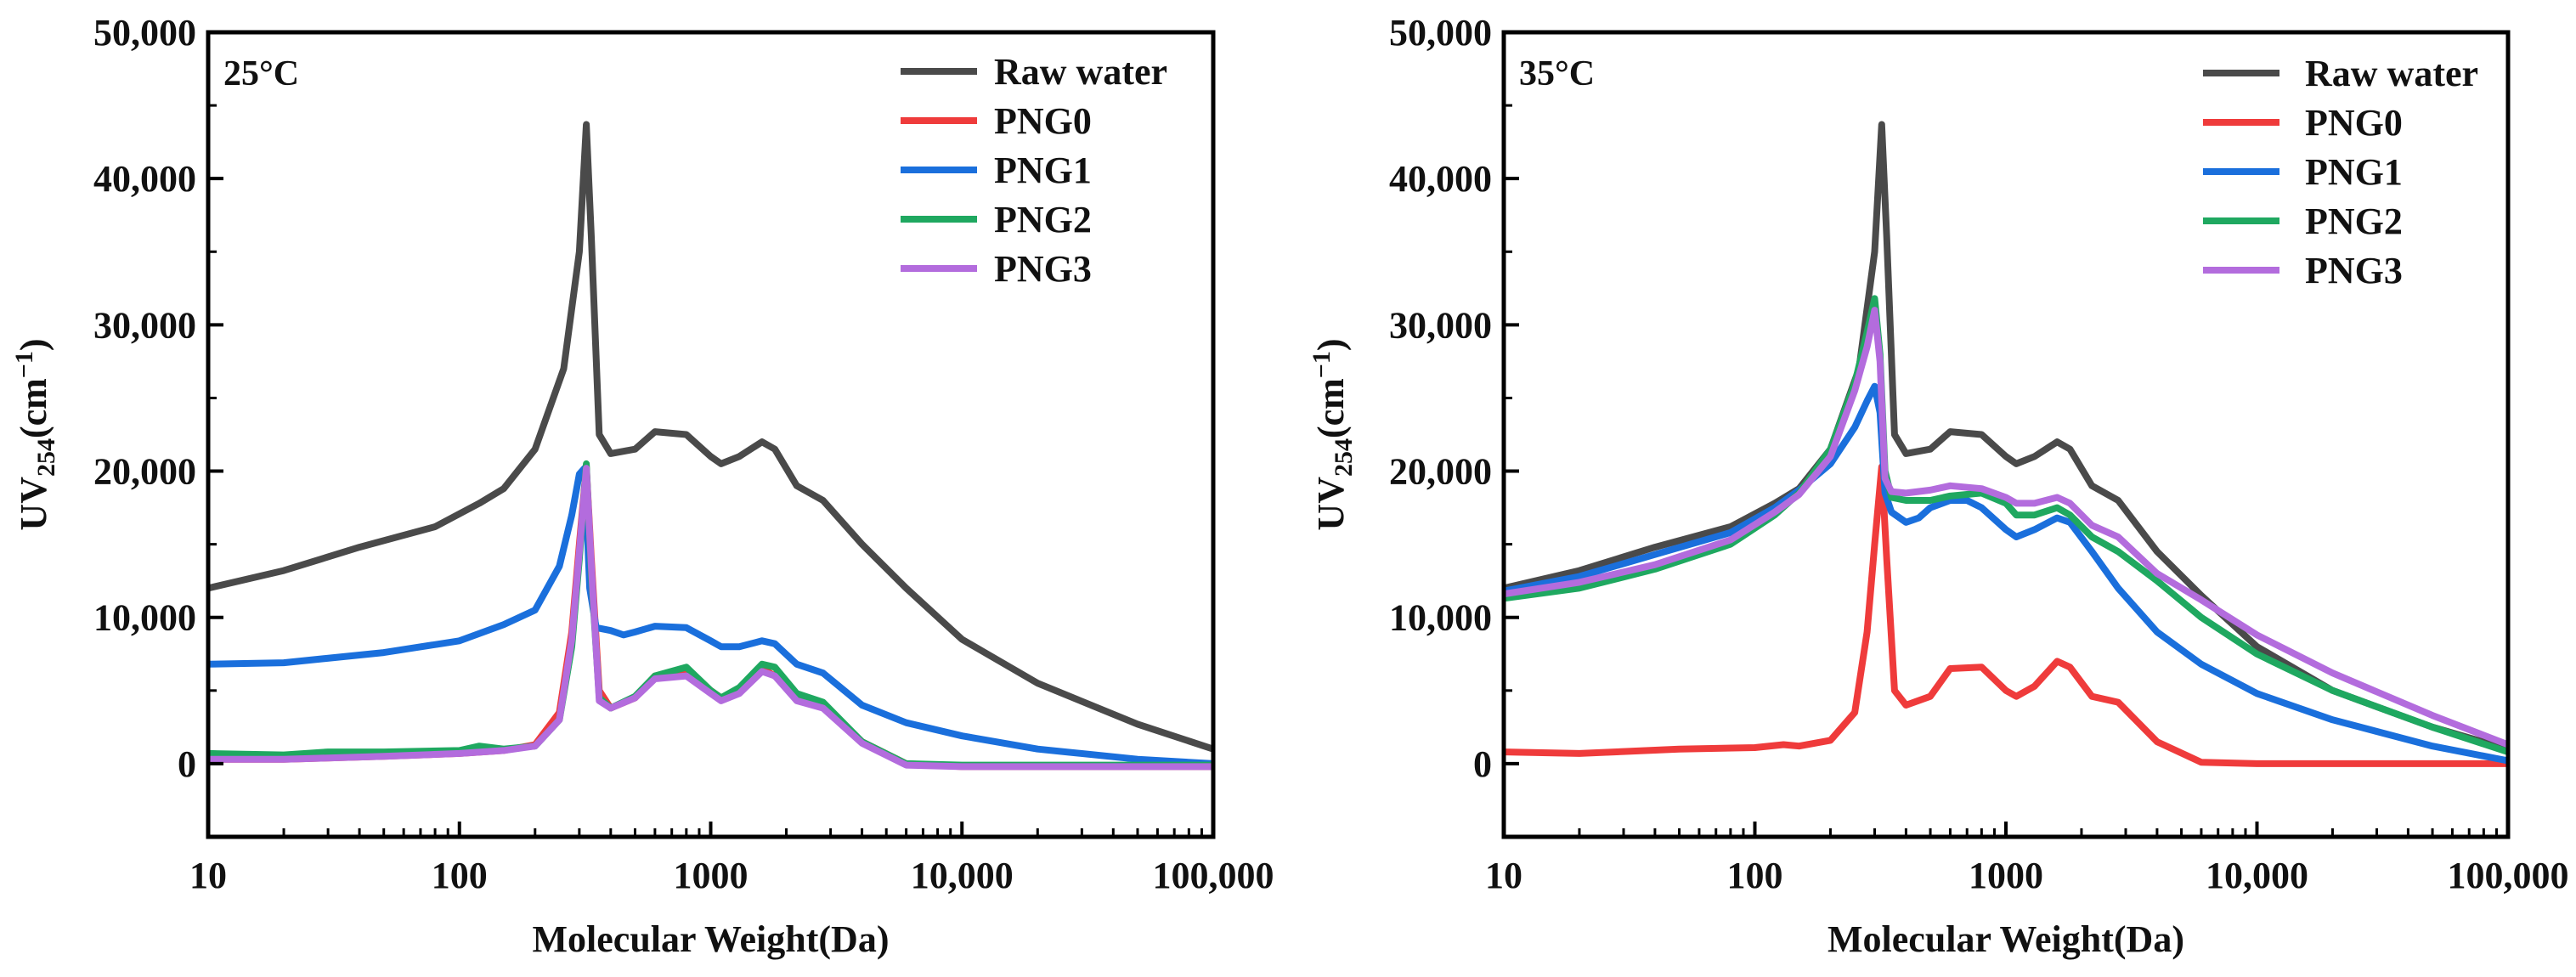 This screenshot has height=977, width=2576. I want to click on series-line-png2, so click(711, 614).